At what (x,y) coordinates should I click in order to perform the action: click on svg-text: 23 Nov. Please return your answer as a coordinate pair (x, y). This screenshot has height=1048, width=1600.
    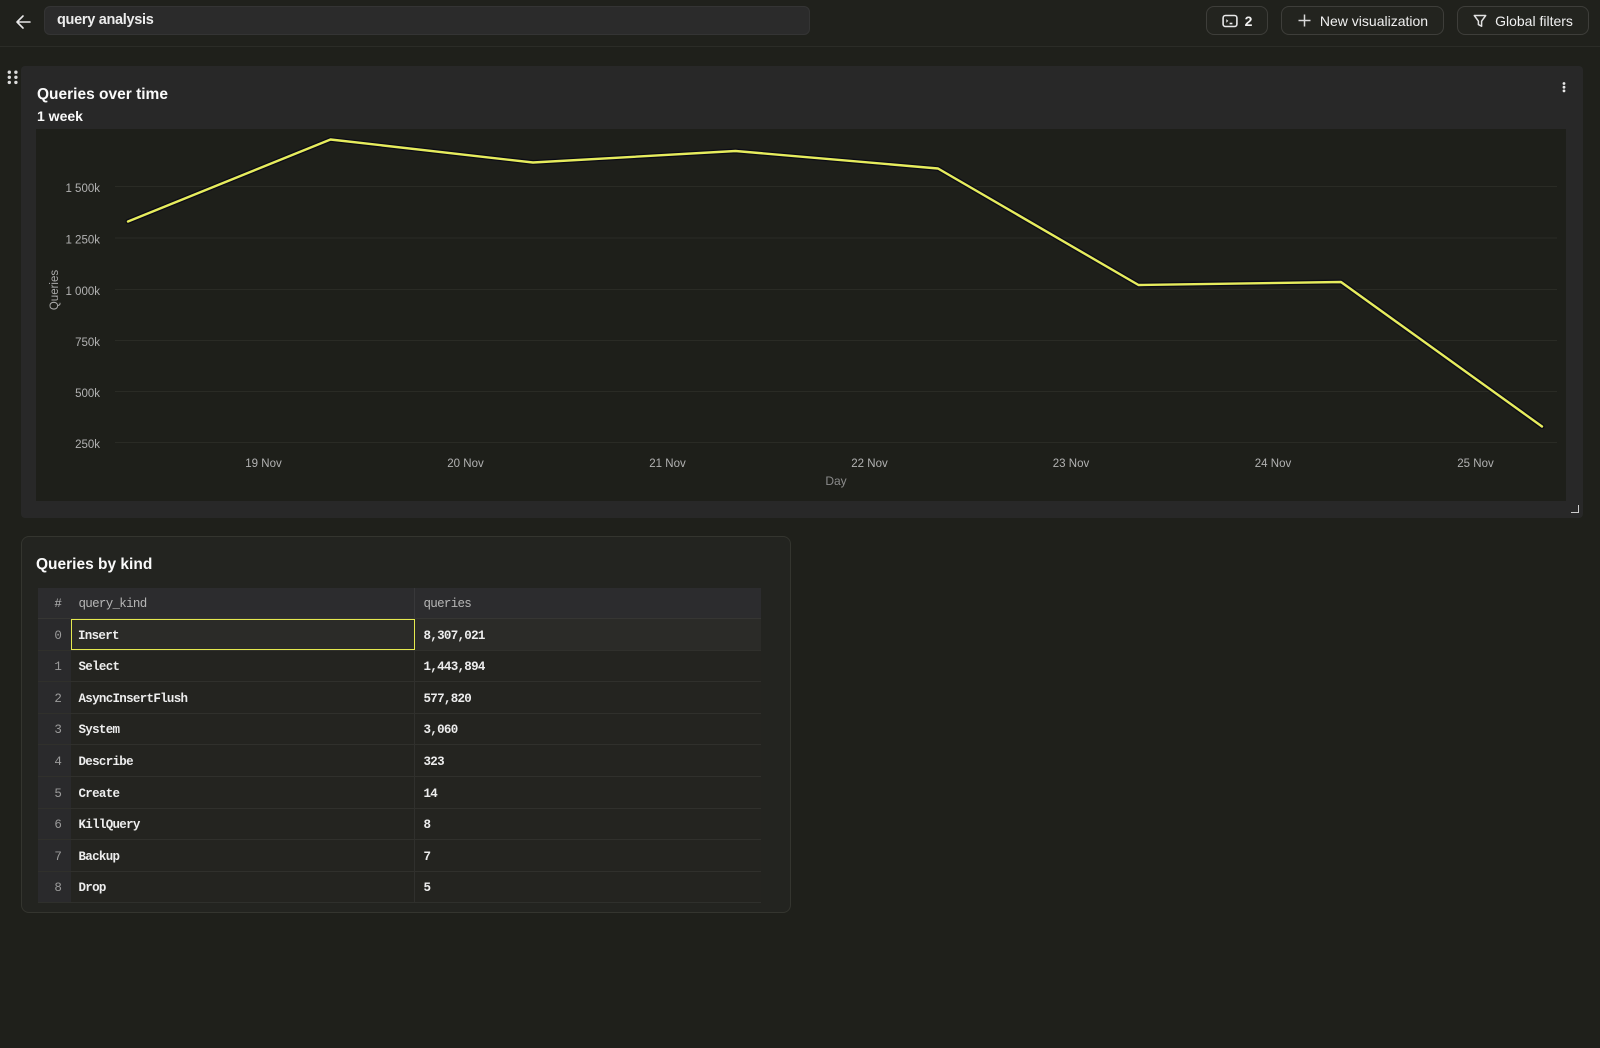
    Looking at the image, I should click on (1071, 464).